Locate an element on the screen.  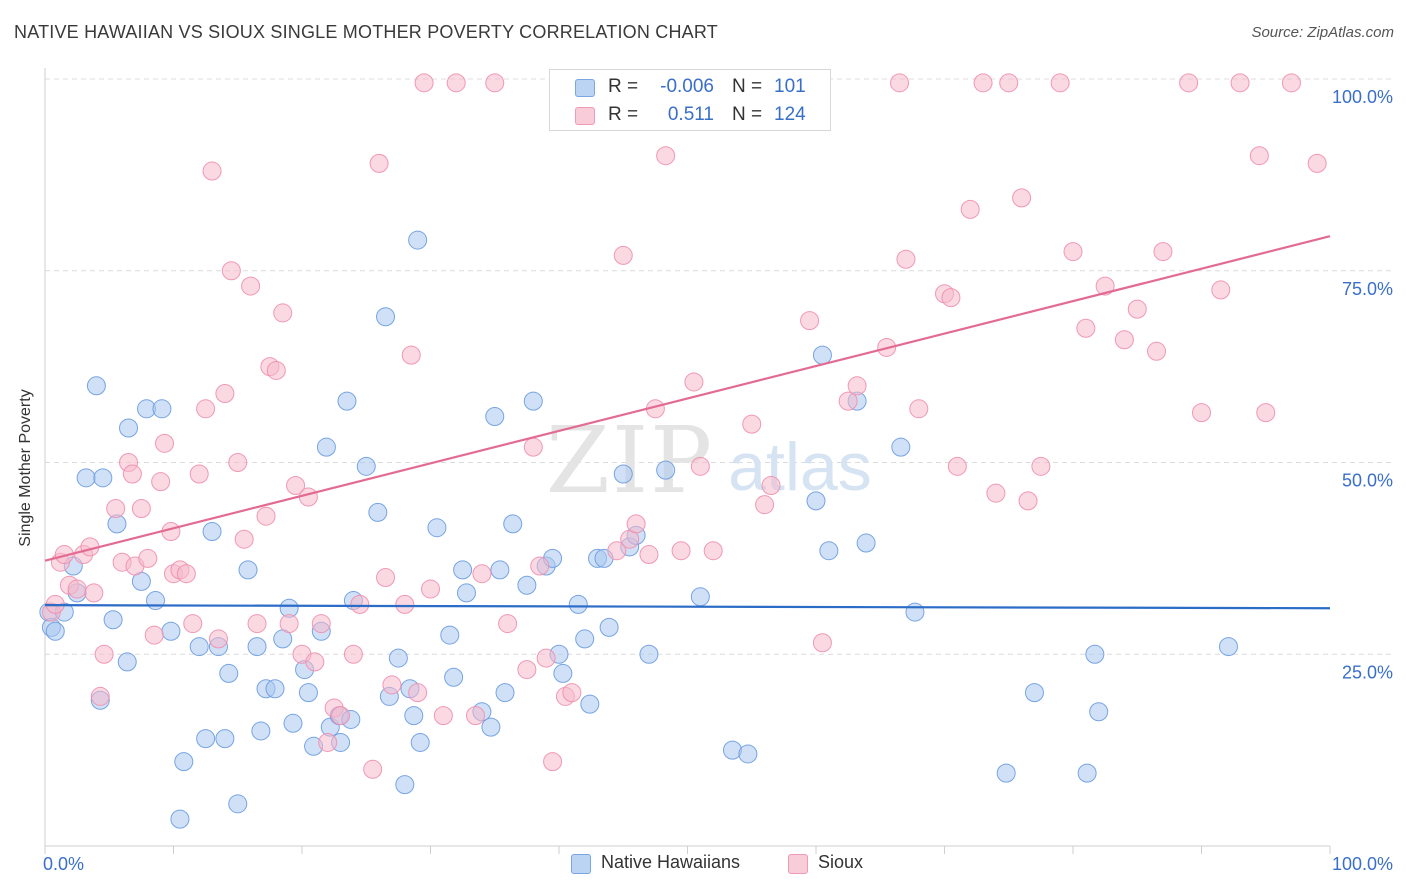
legend-swatch-native-hawaiians is located at coordinates (581, 864).